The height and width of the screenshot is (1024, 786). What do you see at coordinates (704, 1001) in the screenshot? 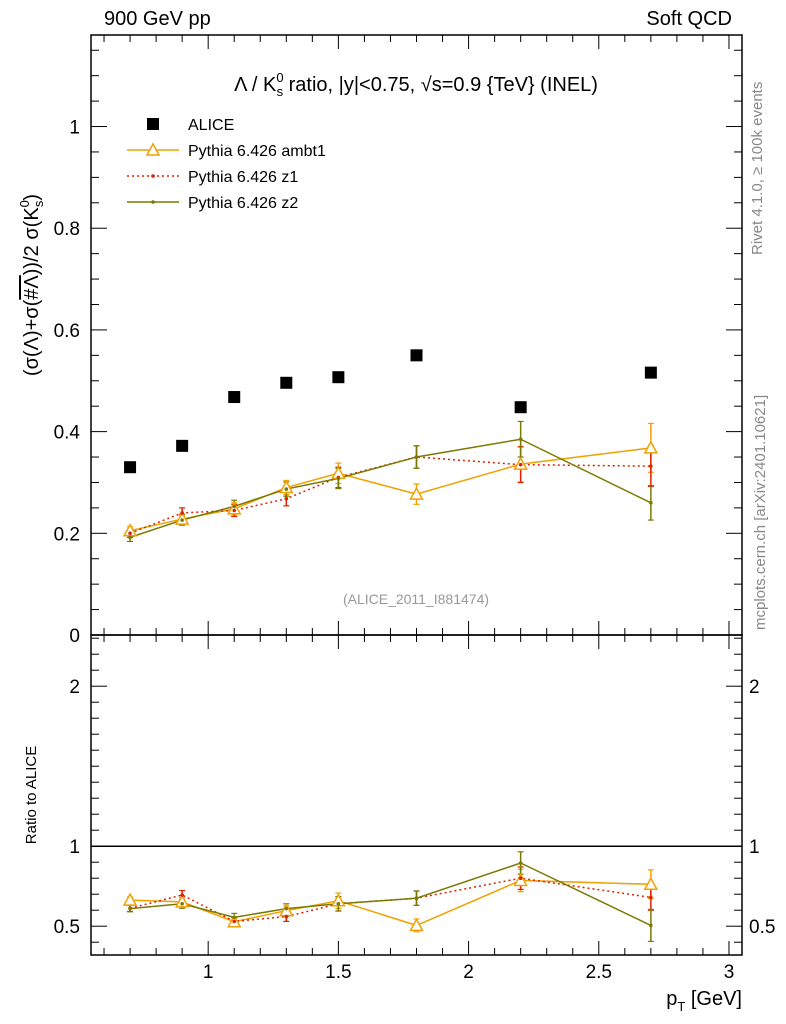
I see `x-axis-label: pT [GeV]` at bounding box center [704, 1001].